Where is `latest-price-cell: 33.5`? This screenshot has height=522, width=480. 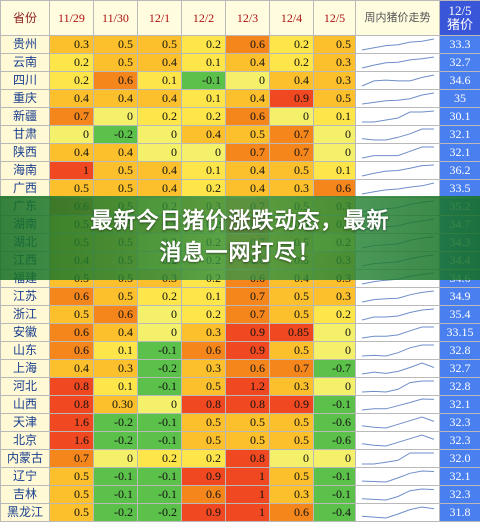
latest-price-cell: 33.5 is located at coordinates (460, 189).